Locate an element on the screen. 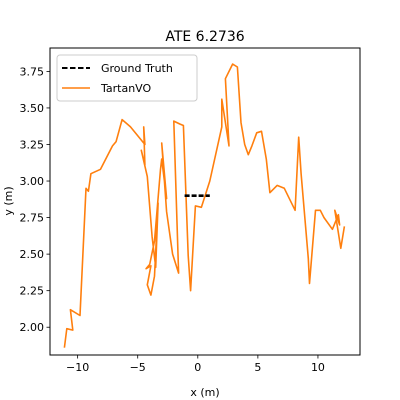 The width and height of the screenshot is (400, 400). x-axis: −10 −5 0 5 10 is located at coordinates (195, 364).